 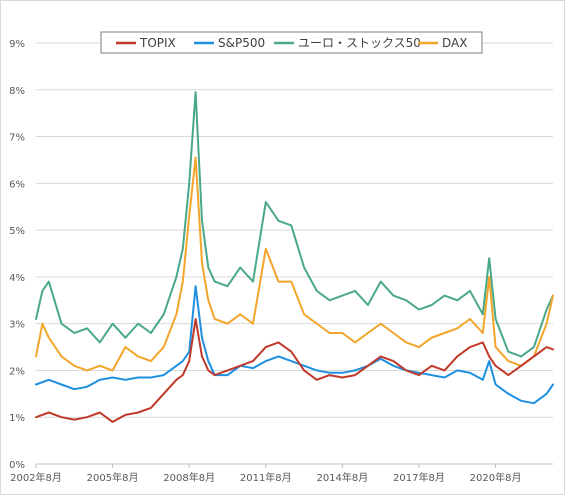 I want to click on legend-label-eurostoxx50: ユーロ・ストックス50, so click(x=359, y=43).